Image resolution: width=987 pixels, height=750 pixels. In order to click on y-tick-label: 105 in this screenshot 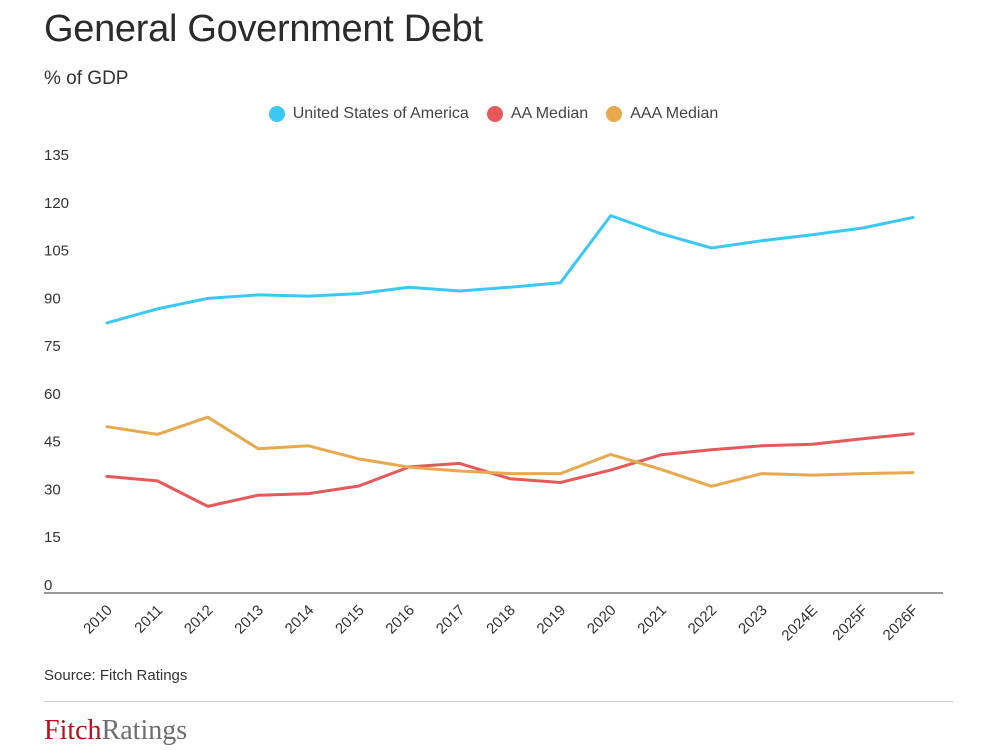, I will do `click(56, 251)`.